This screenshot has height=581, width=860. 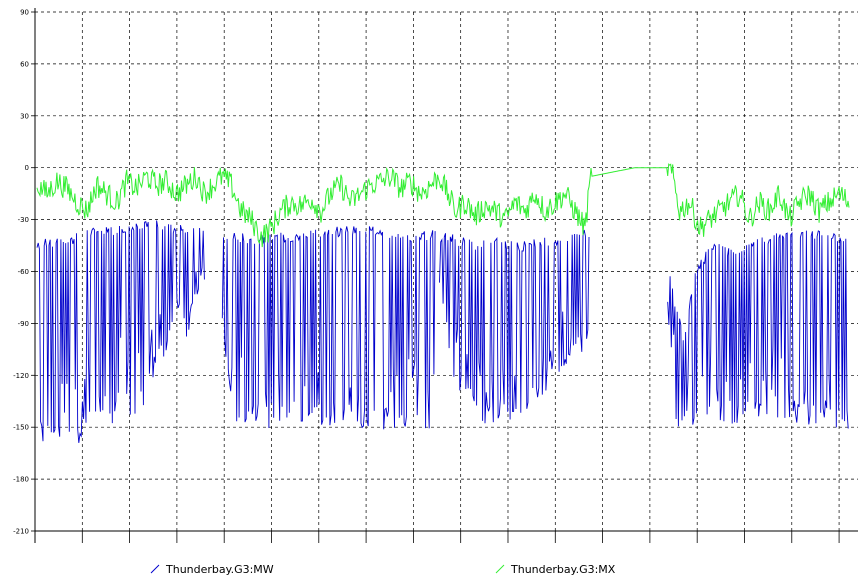 What do you see at coordinates (24, 64) in the screenshot?
I see `y-tick-label: 60` at bounding box center [24, 64].